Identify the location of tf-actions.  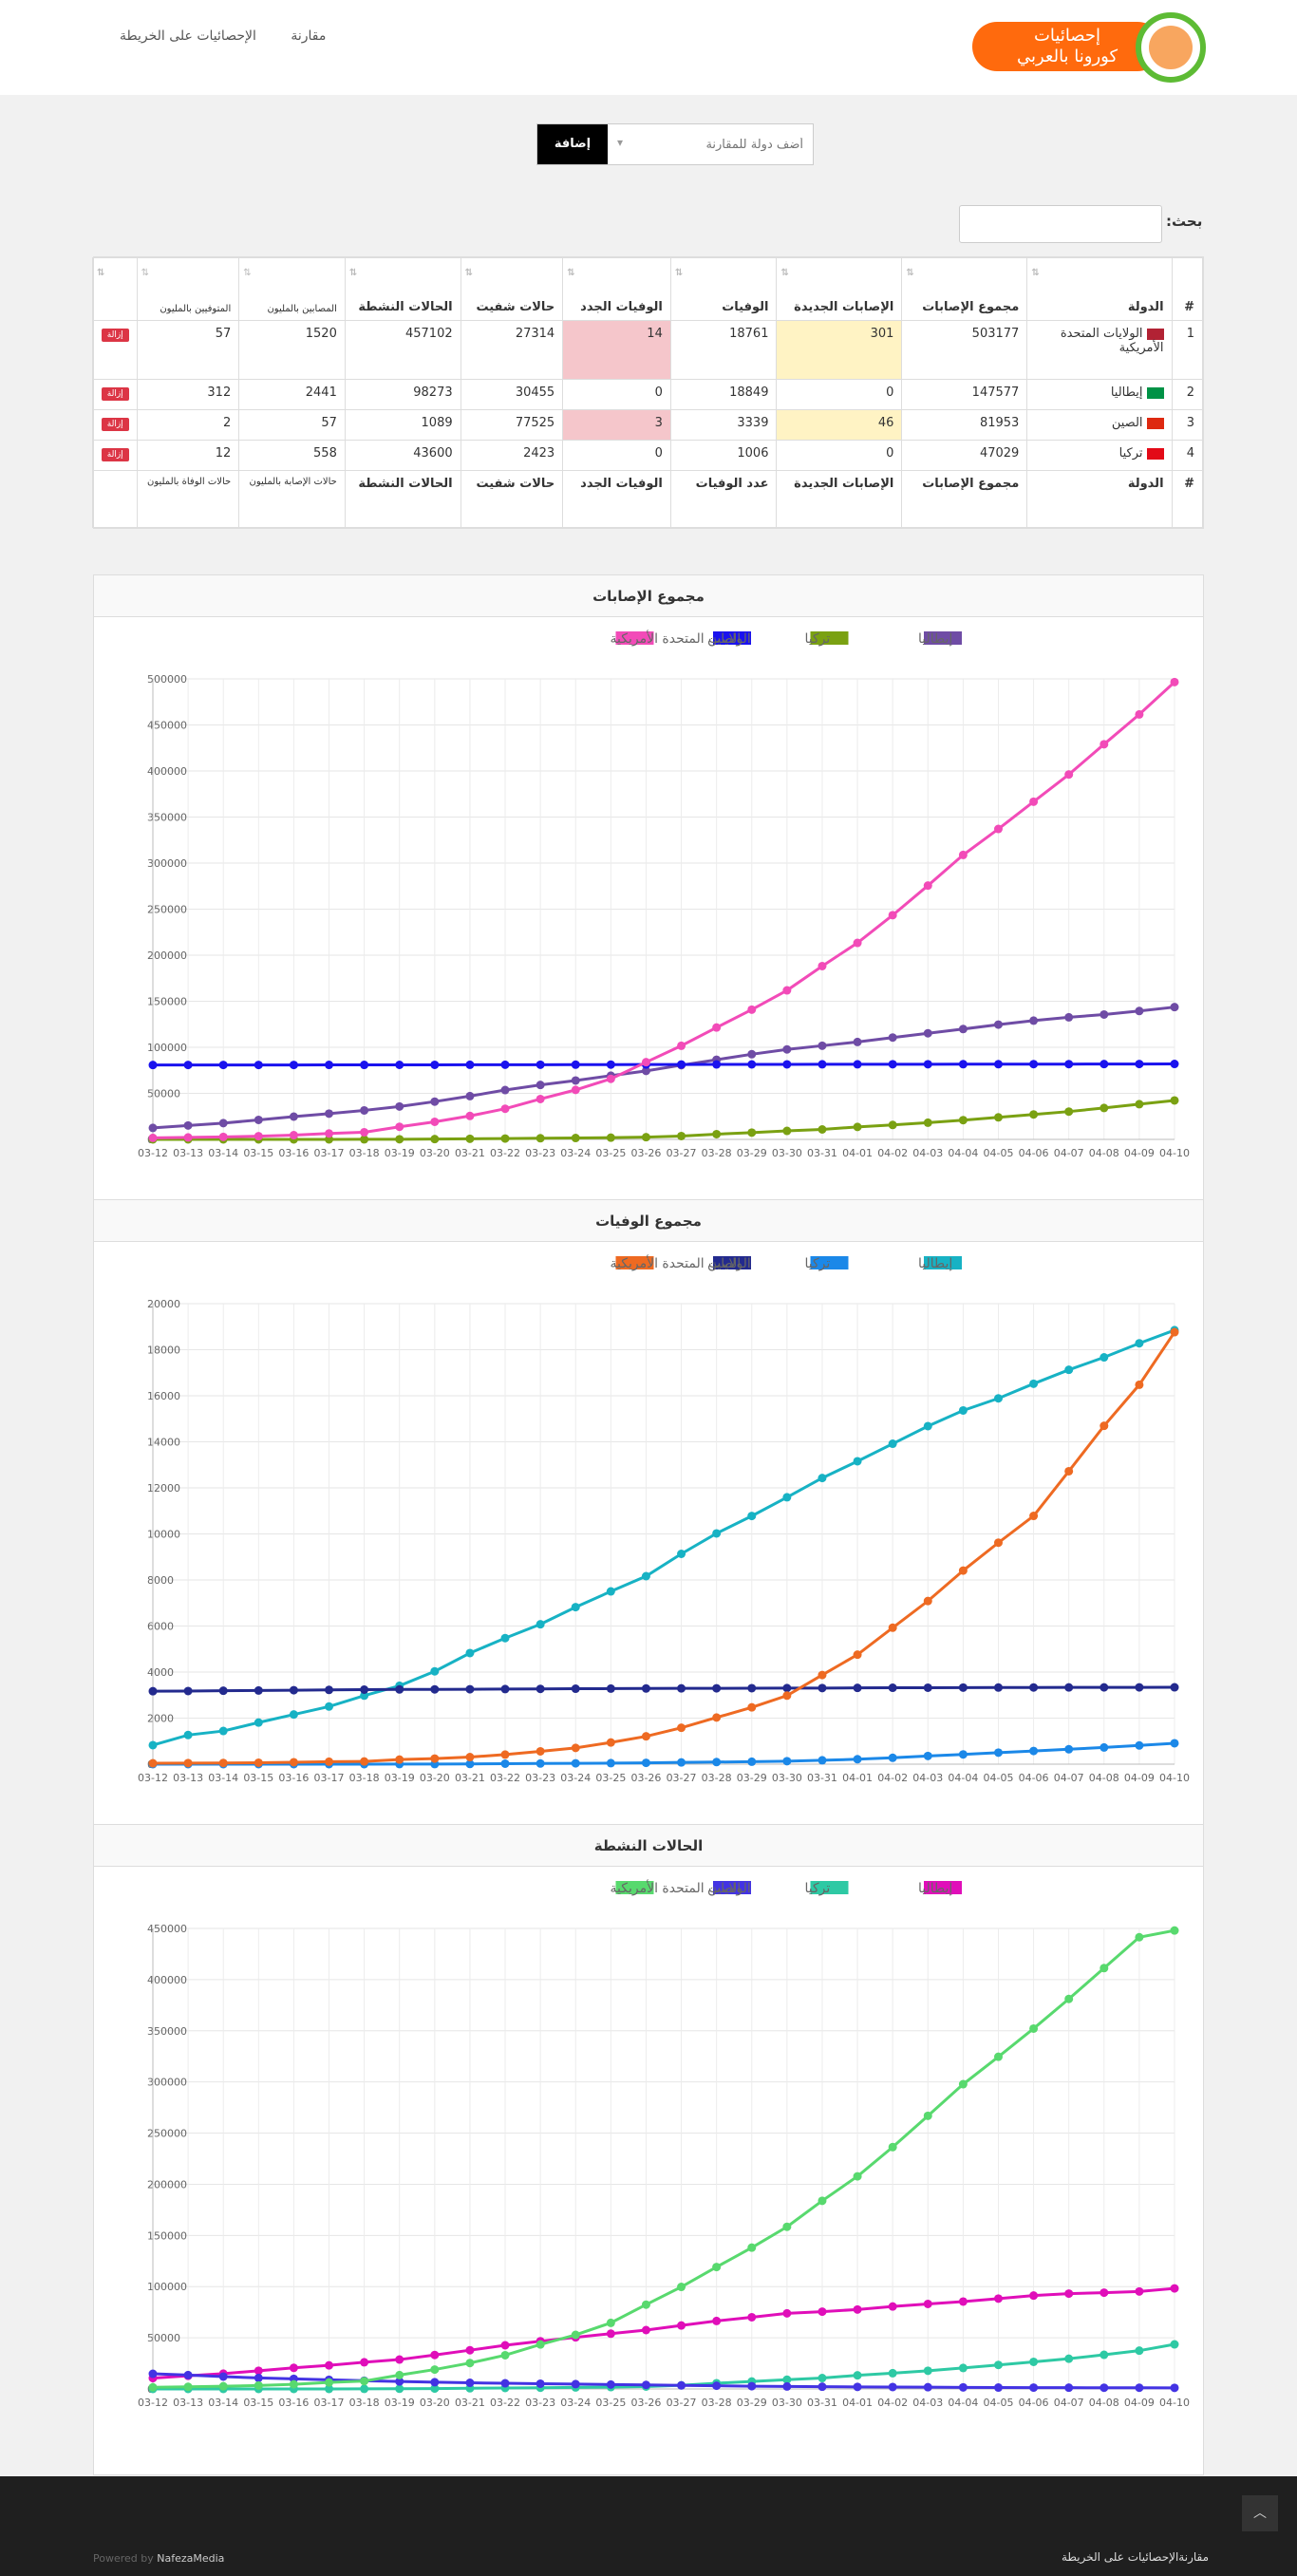
(115, 499).